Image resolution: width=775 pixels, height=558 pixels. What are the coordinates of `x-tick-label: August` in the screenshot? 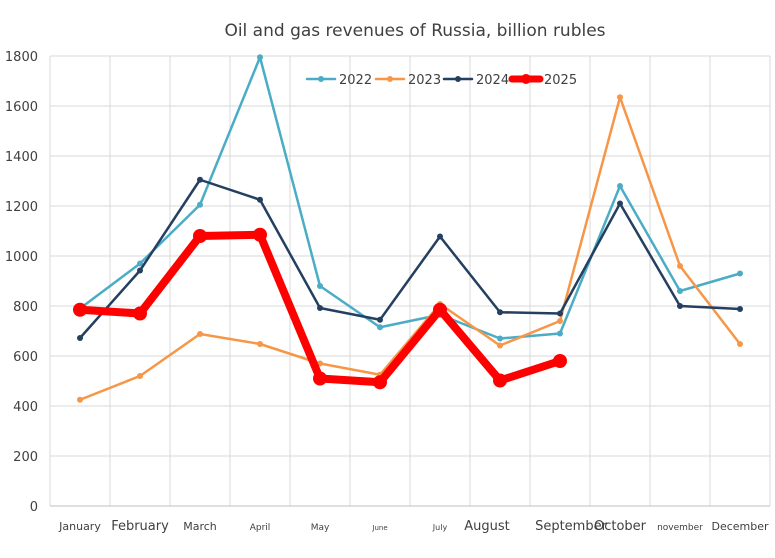 It's located at (487, 526).